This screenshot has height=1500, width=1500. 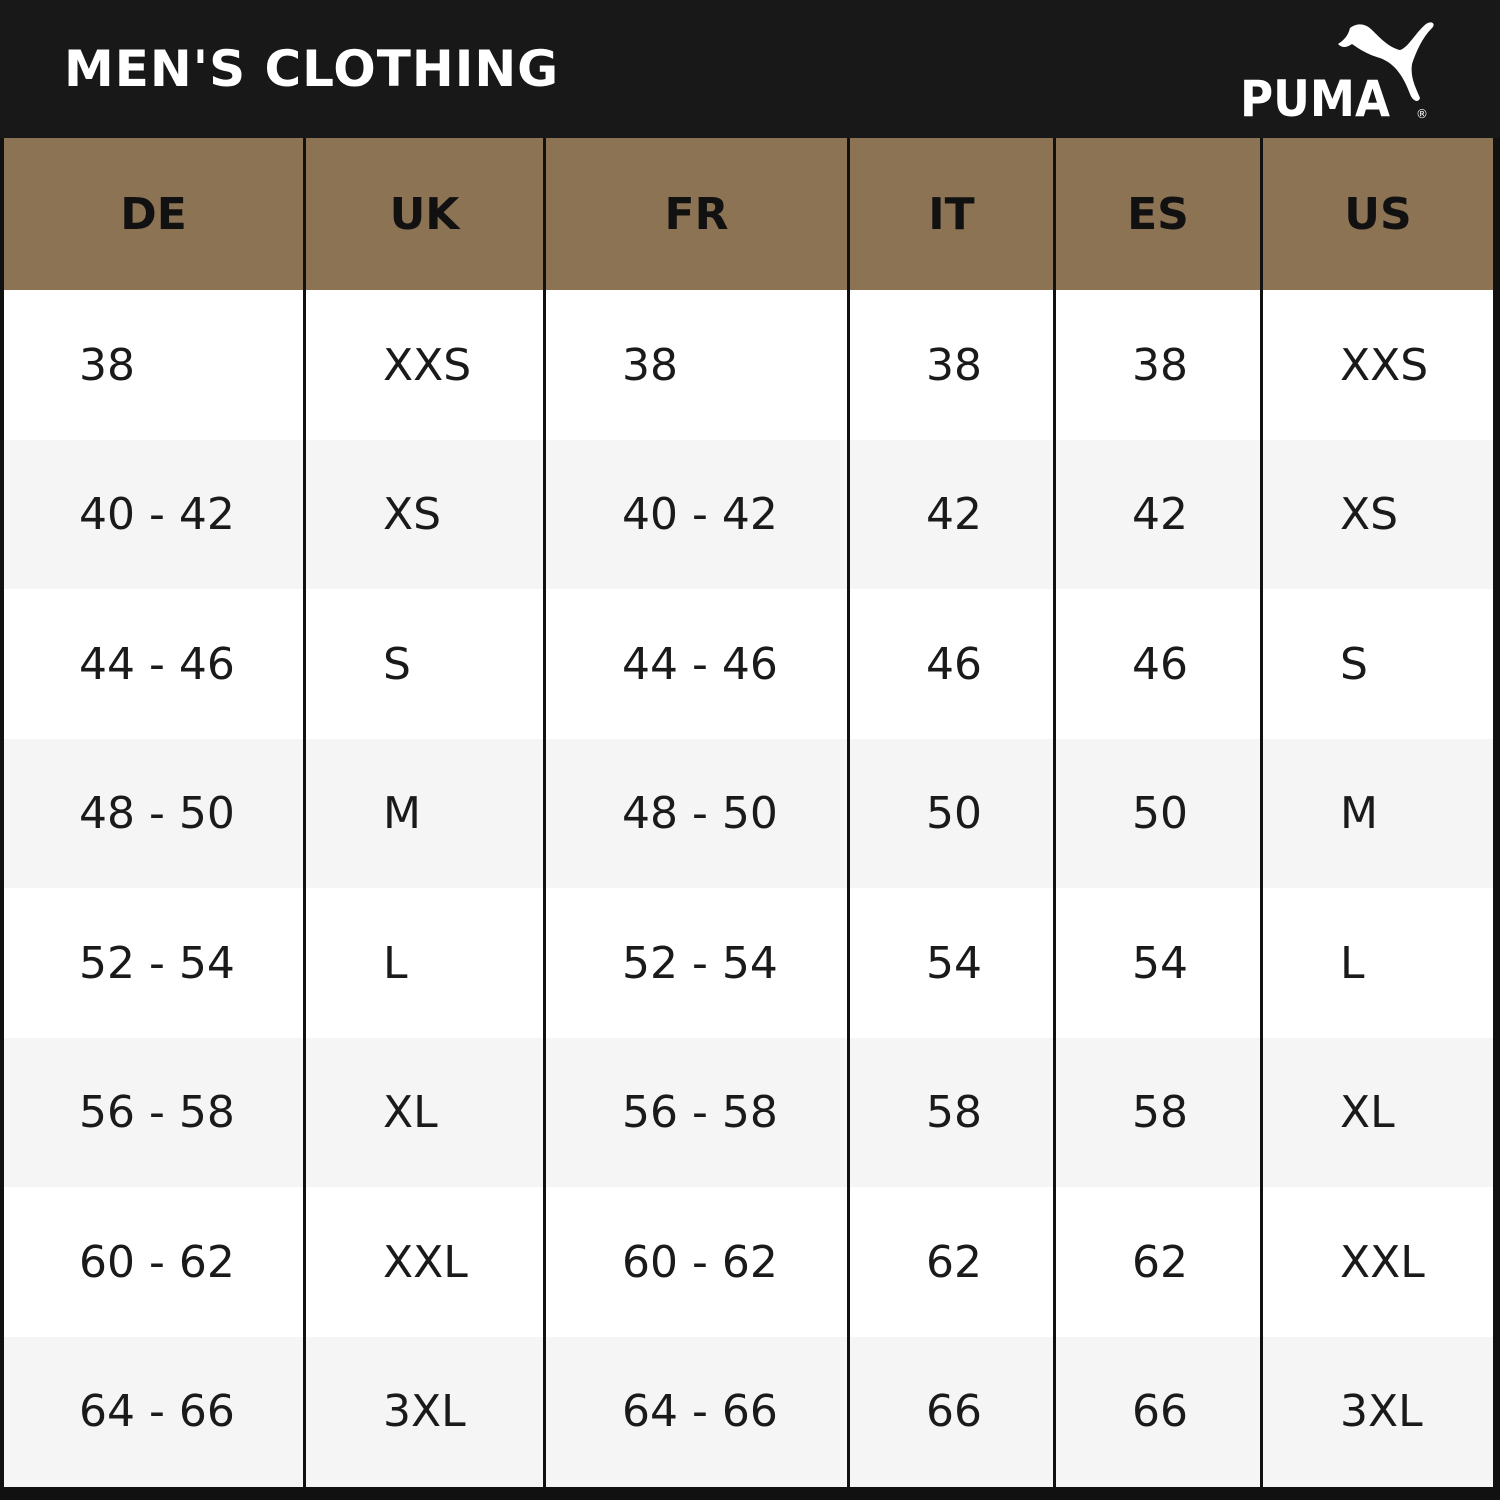 What do you see at coordinates (951, 1411) in the screenshot?
I see `table-cell-it: 66` at bounding box center [951, 1411].